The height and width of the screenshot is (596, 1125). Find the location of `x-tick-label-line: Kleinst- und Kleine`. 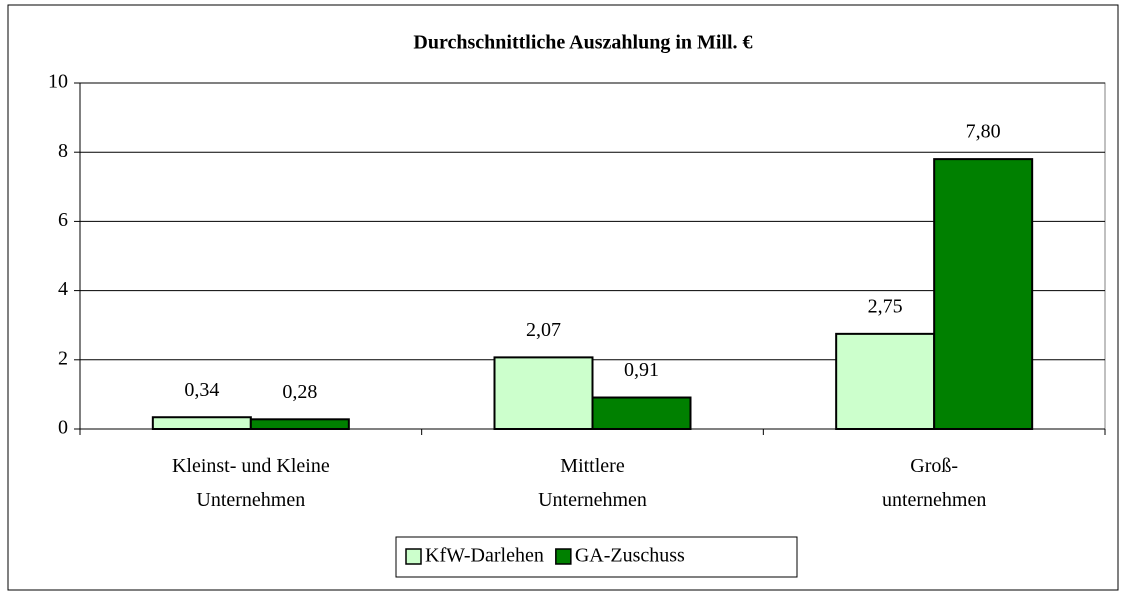

x-tick-label-line: Kleinst- und Kleine is located at coordinates (251, 466).